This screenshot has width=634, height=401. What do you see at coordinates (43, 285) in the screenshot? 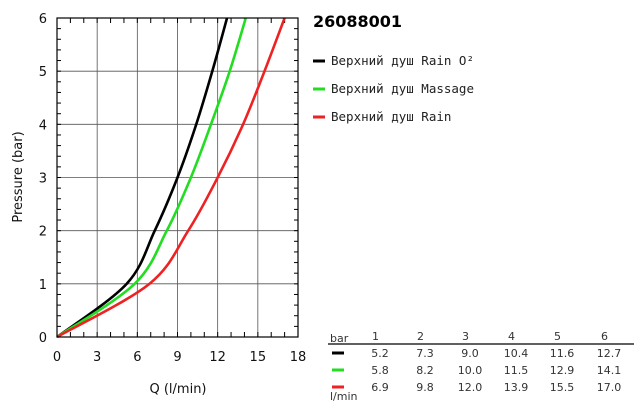
I see `y-tick-label: 1` at bounding box center [43, 285].